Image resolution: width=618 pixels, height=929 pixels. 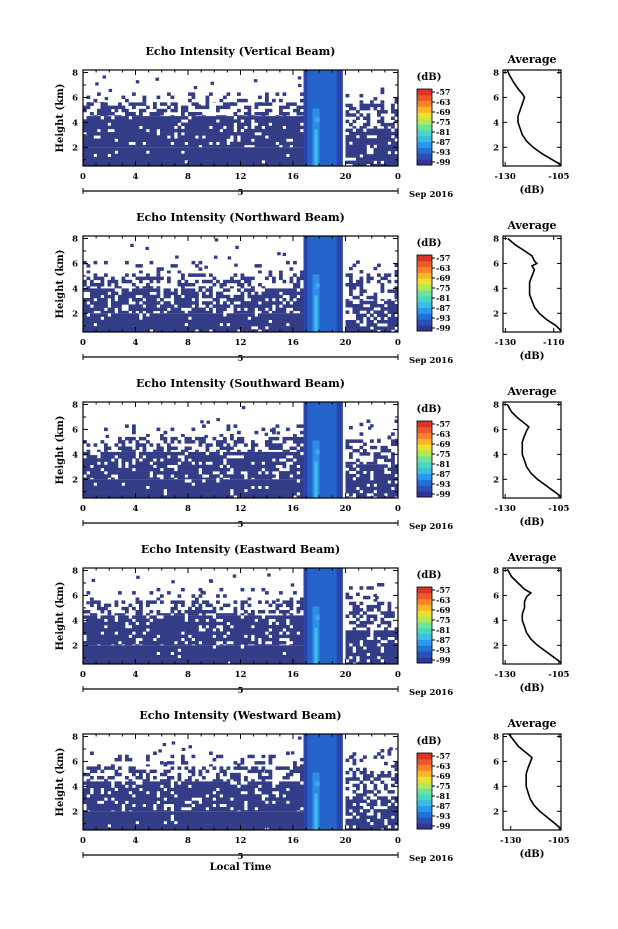 I want to click on colorbar-swatch, so click(x=424, y=494).